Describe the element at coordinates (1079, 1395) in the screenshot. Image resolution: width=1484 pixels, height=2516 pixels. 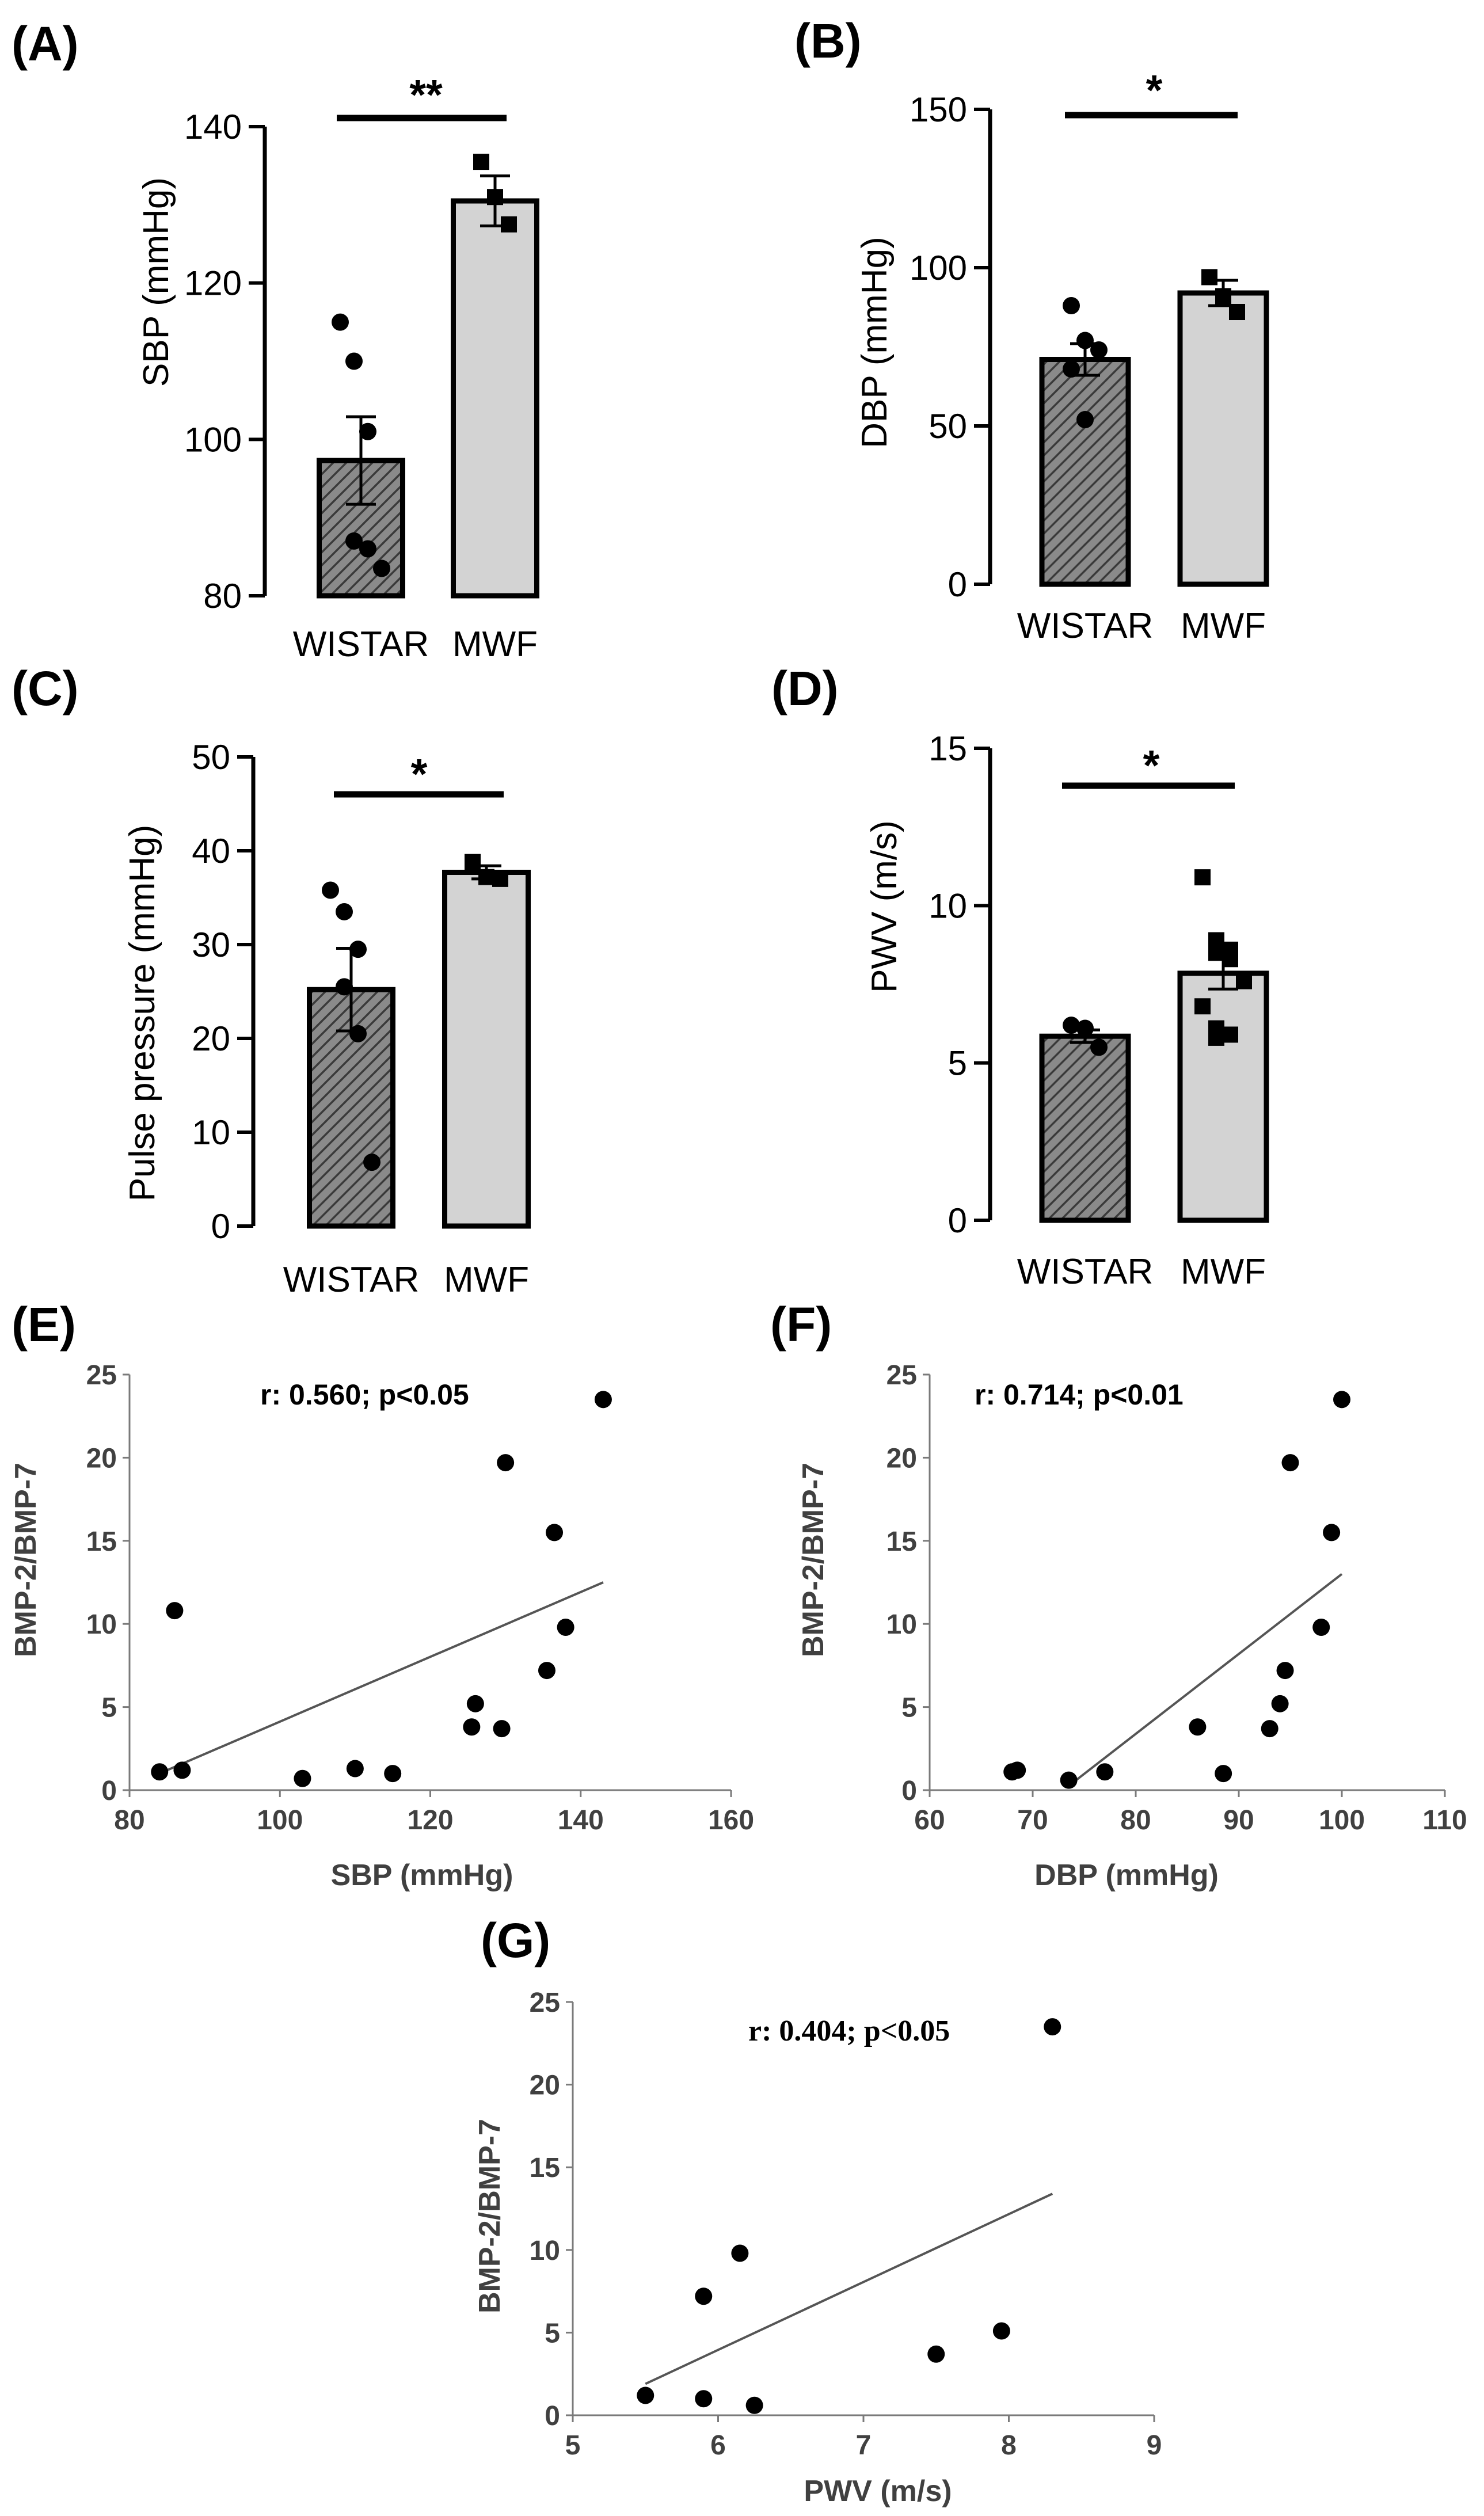
I see `correlation-annotation: r: 0.714; p<0.01` at that location.